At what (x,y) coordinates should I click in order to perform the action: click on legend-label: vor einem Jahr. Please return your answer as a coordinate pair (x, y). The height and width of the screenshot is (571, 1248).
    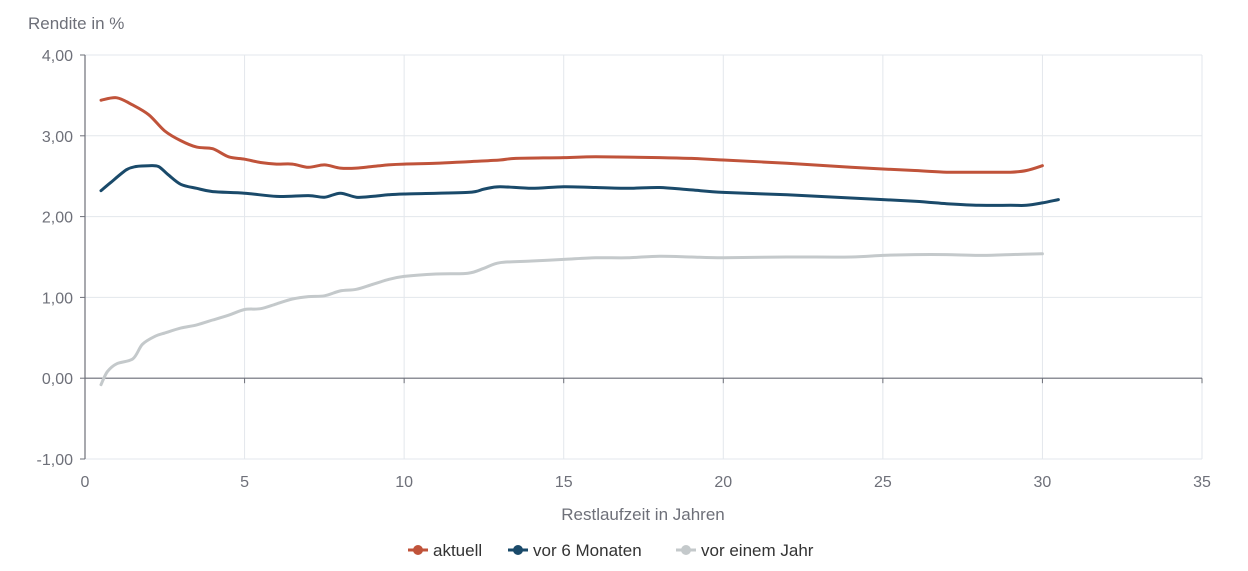
    Looking at the image, I should click on (757, 550).